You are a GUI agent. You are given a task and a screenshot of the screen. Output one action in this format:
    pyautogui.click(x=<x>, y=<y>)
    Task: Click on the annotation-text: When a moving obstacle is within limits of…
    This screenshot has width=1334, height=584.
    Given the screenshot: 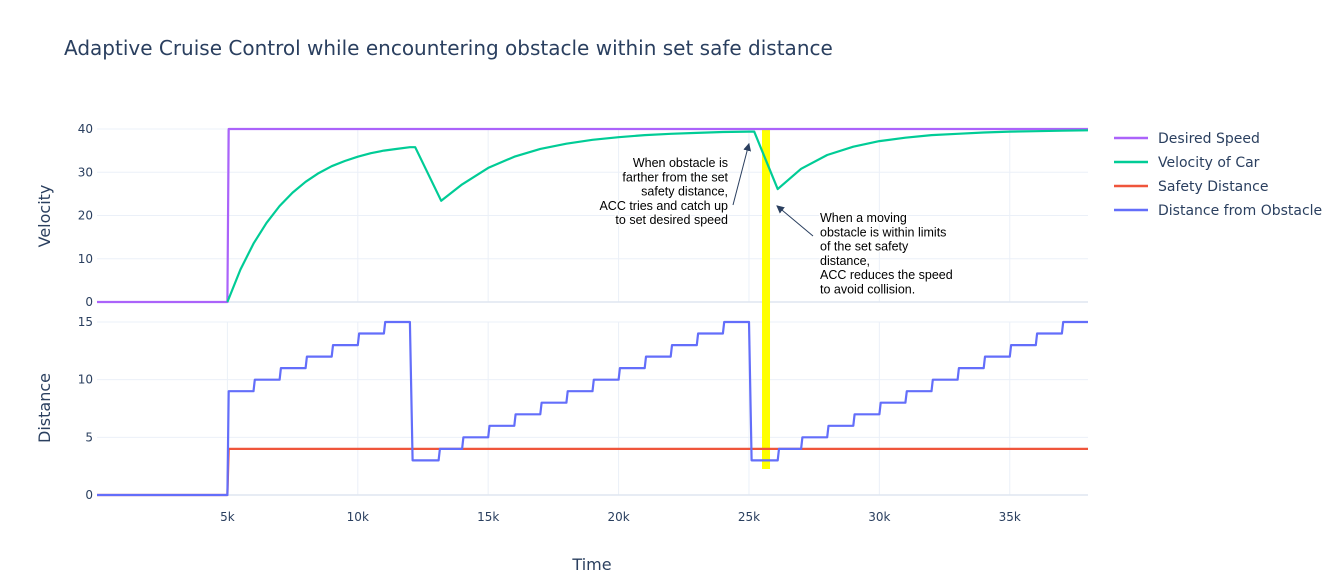 What is the action you would take?
    pyautogui.click(x=886, y=254)
    